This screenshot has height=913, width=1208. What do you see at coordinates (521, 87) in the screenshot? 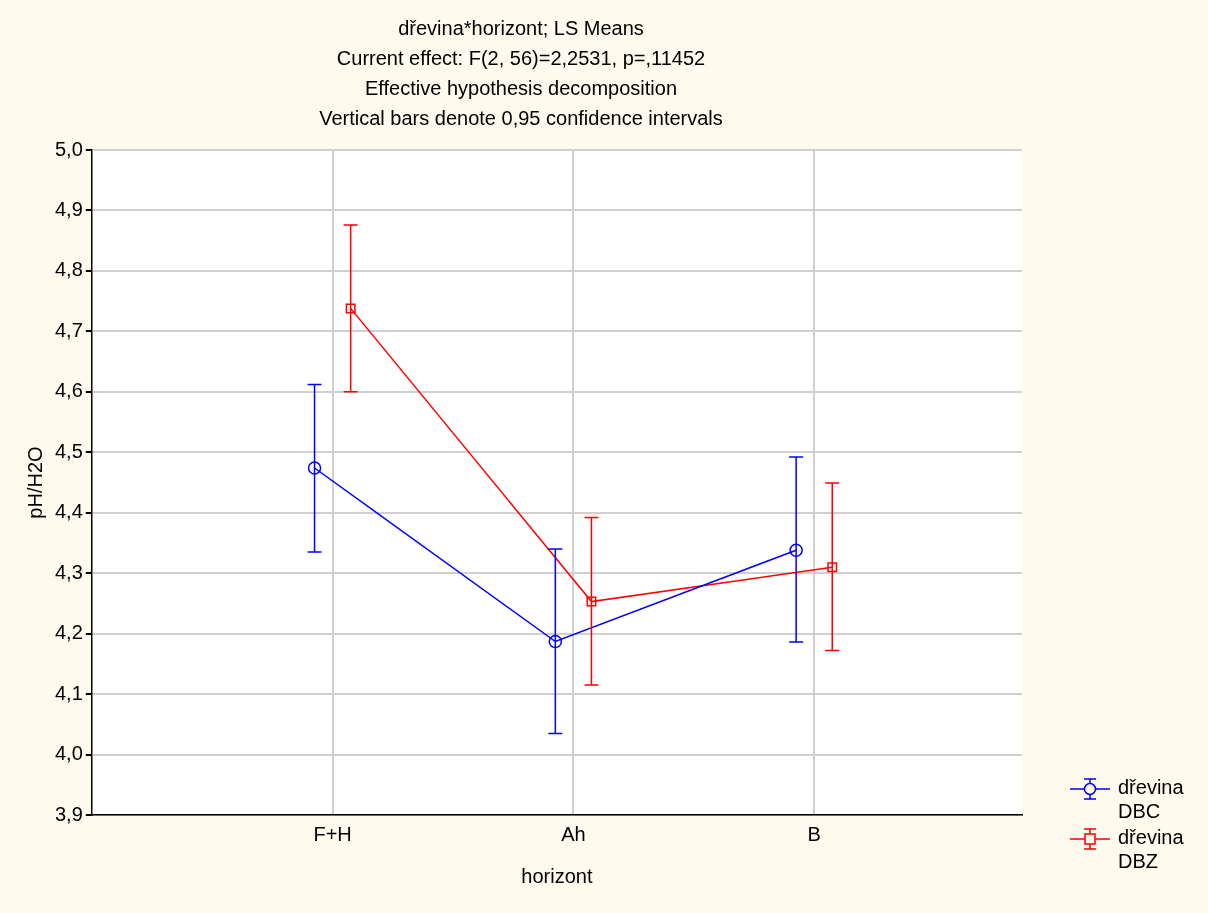
I see `text: Effective hypothesis decomposition` at bounding box center [521, 87].